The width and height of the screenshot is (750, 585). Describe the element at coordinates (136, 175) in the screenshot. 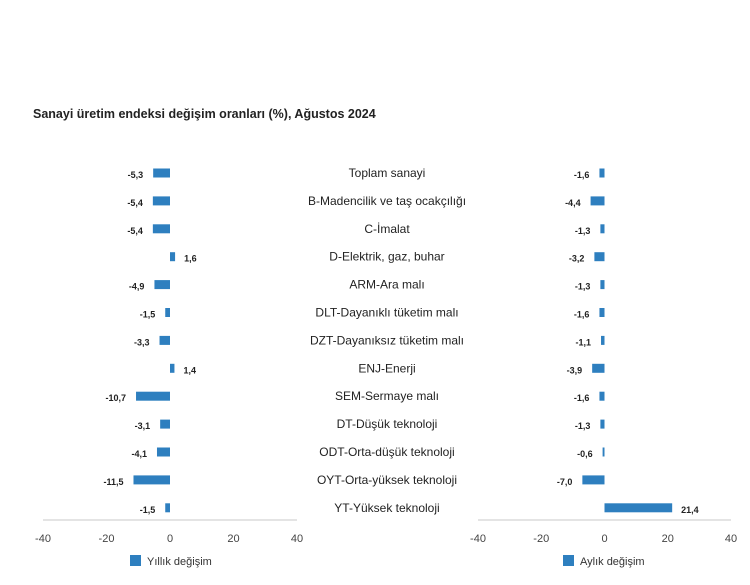

I see `data-label: -5,3` at that location.